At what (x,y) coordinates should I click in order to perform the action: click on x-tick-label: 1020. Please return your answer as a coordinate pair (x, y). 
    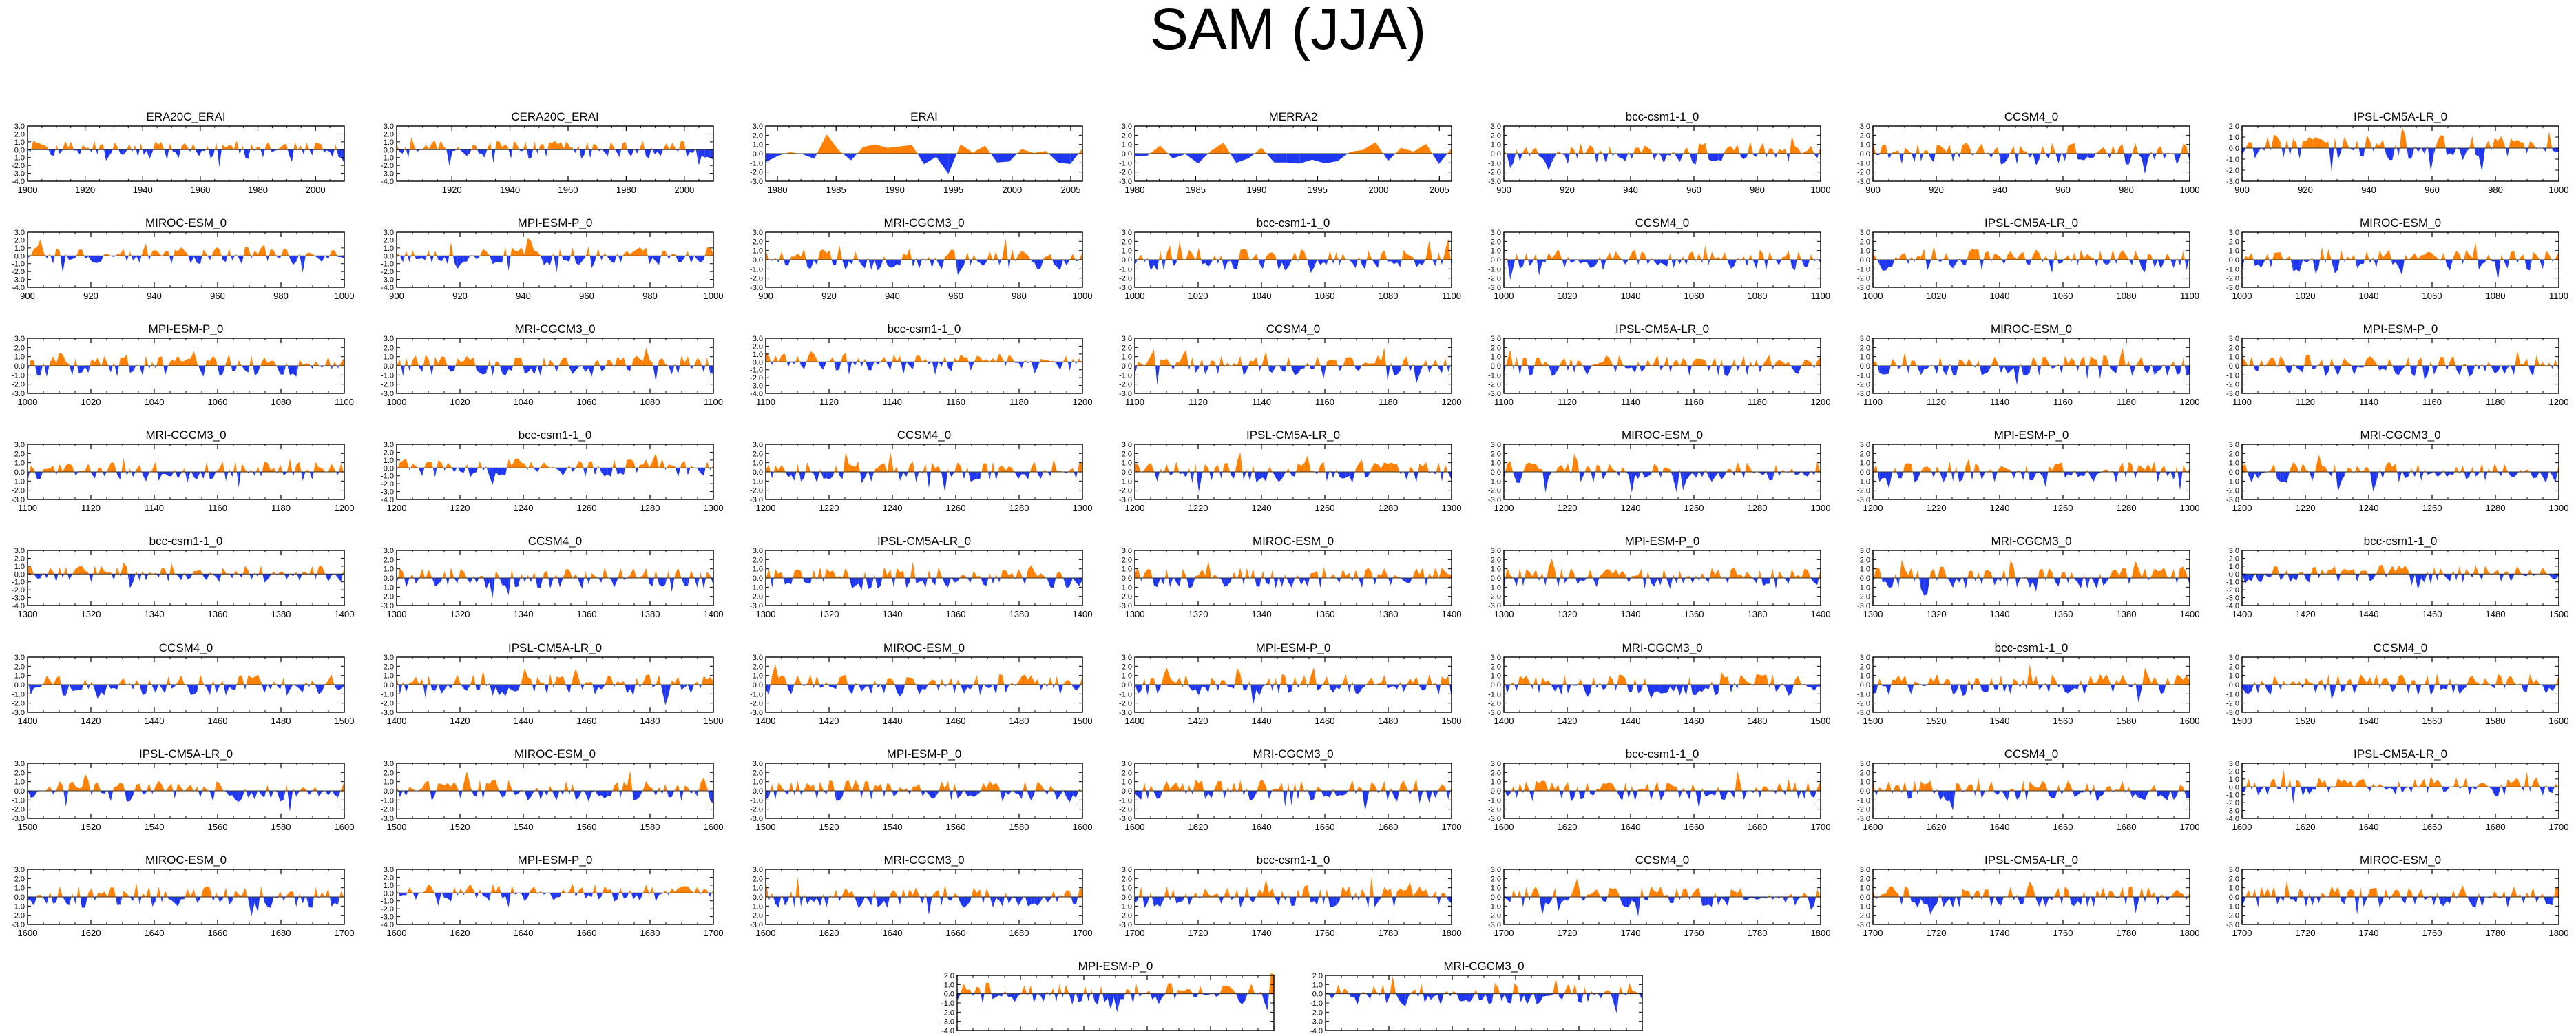
    Looking at the image, I should click on (1568, 296).